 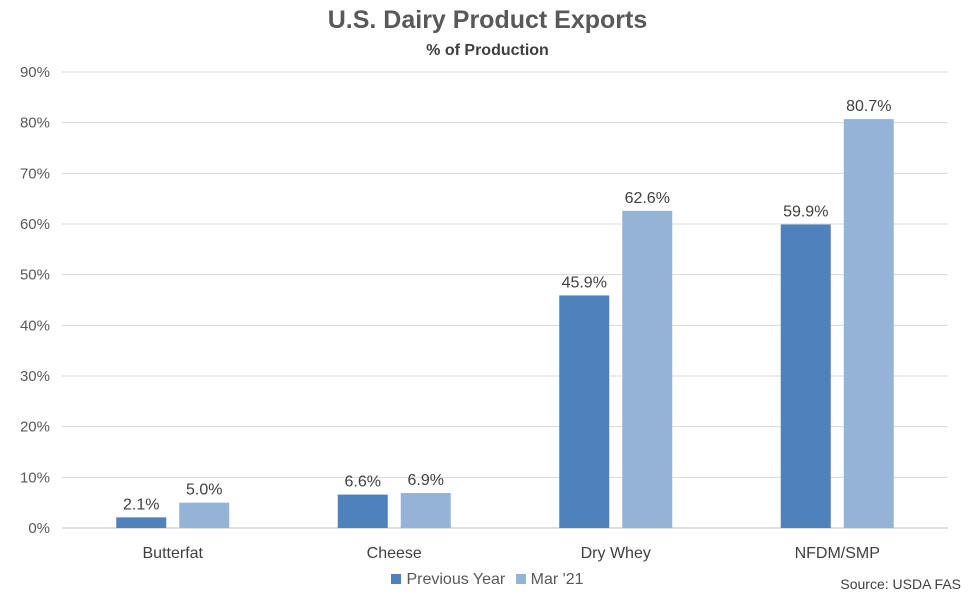 I want to click on x-category-label: Dry Whey, so click(x=616, y=553).